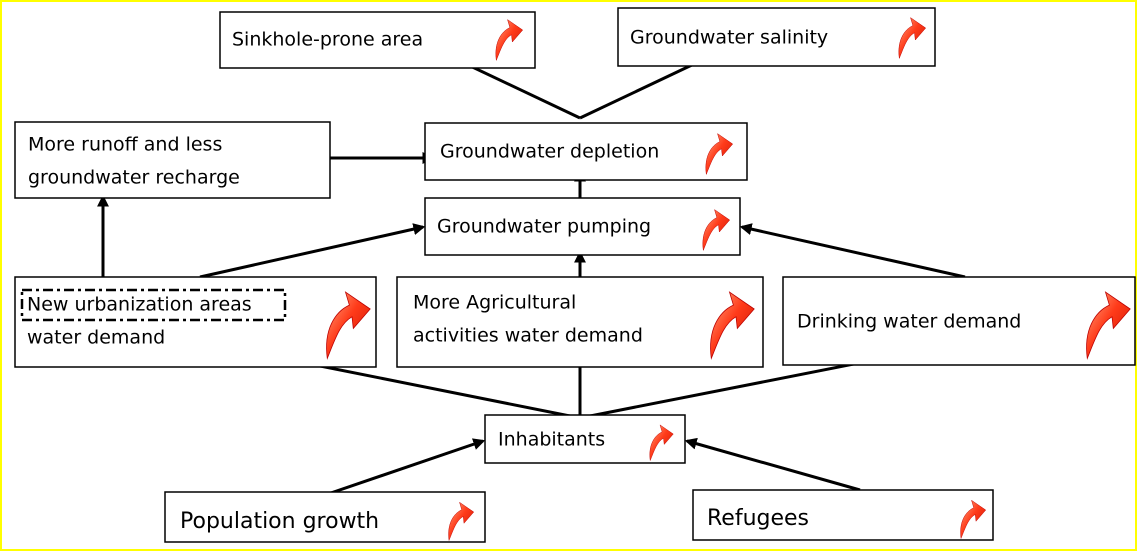 The width and height of the screenshot is (1137, 551). I want to click on node: Groundwater pumping, so click(582, 226).